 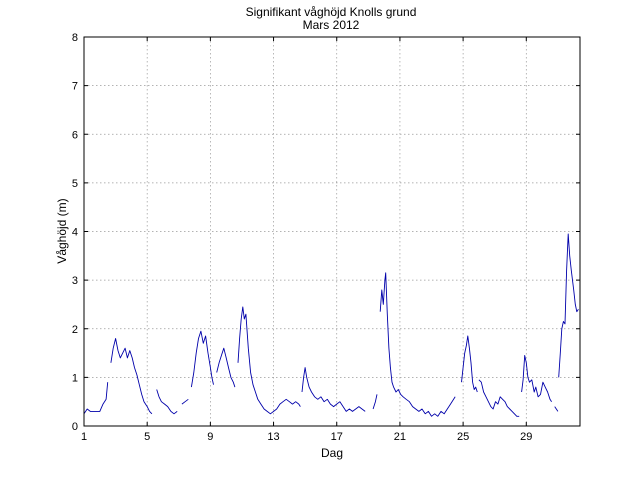 What do you see at coordinates (75, 330) in the screenshot?
I see `y-tick-label: 2` at bounding box center [75, 330].